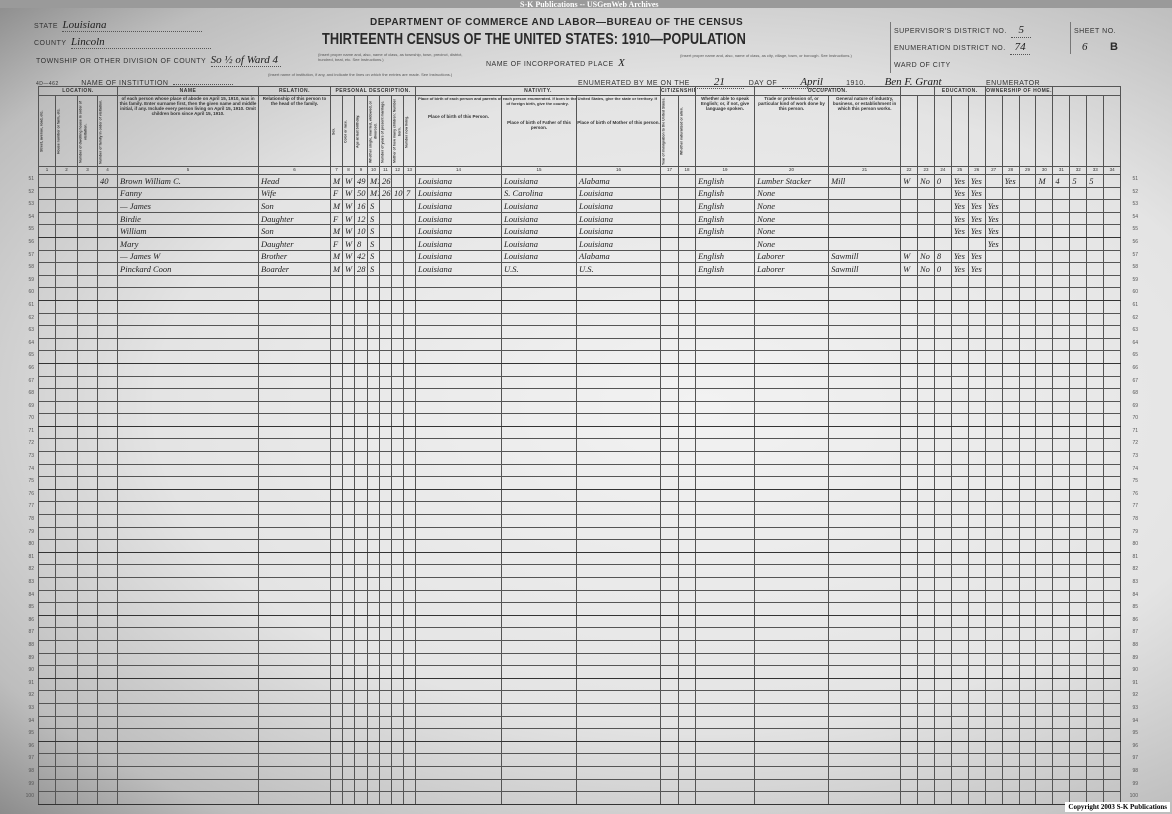 This screenshot has height=814, width=1172. What do you see at coordinates (349, 243) in the screenshot?
I see `cell-col-8: W` at bounding box center [349, 243].